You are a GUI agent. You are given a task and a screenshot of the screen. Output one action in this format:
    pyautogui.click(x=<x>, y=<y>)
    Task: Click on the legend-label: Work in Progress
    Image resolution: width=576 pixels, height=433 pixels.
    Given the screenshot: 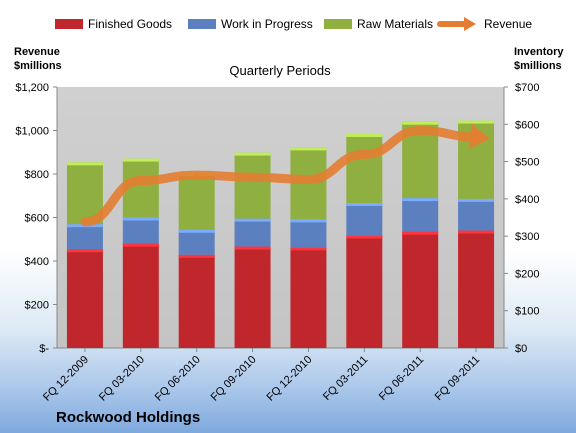 What is the action you would take?
    pyautogui.click(x=267, y=24)
    